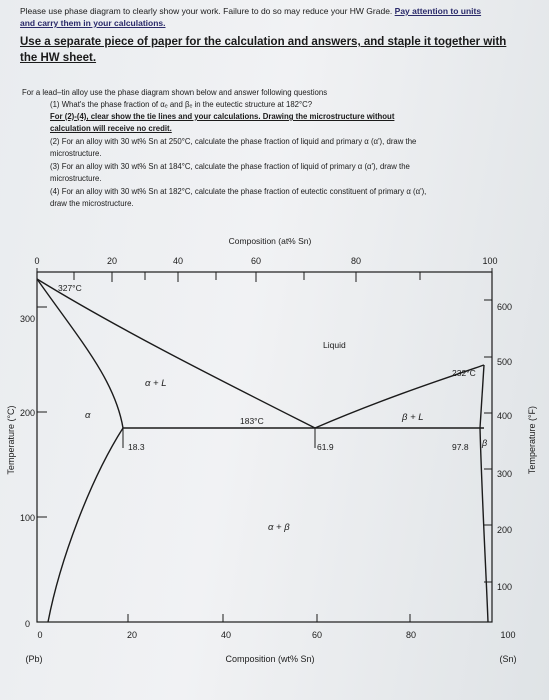 Image resolution: width=549 pixels, height=700 pixels. Describe the element at coordinates (58, 58) in the screenshot. I see `instruction-line-2: the HW sheet.` at that location.